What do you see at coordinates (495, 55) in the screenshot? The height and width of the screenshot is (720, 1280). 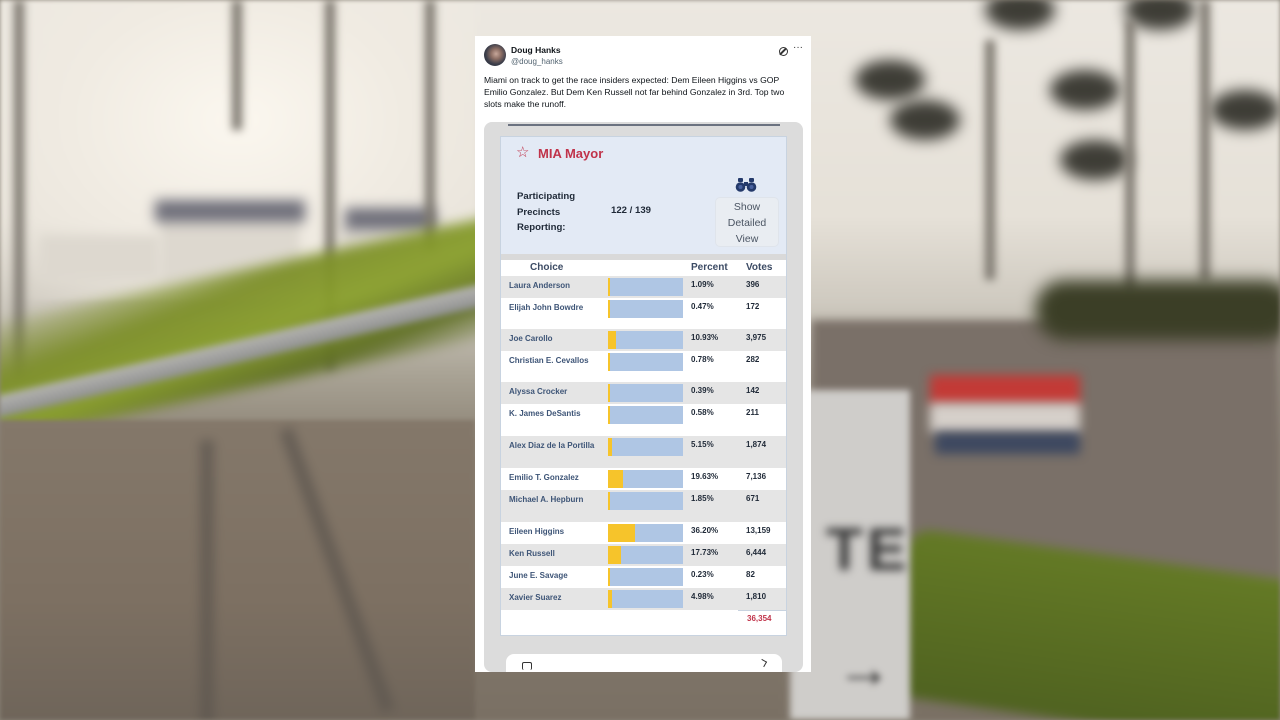 I see `avatar` at bounding box center [495, 55].